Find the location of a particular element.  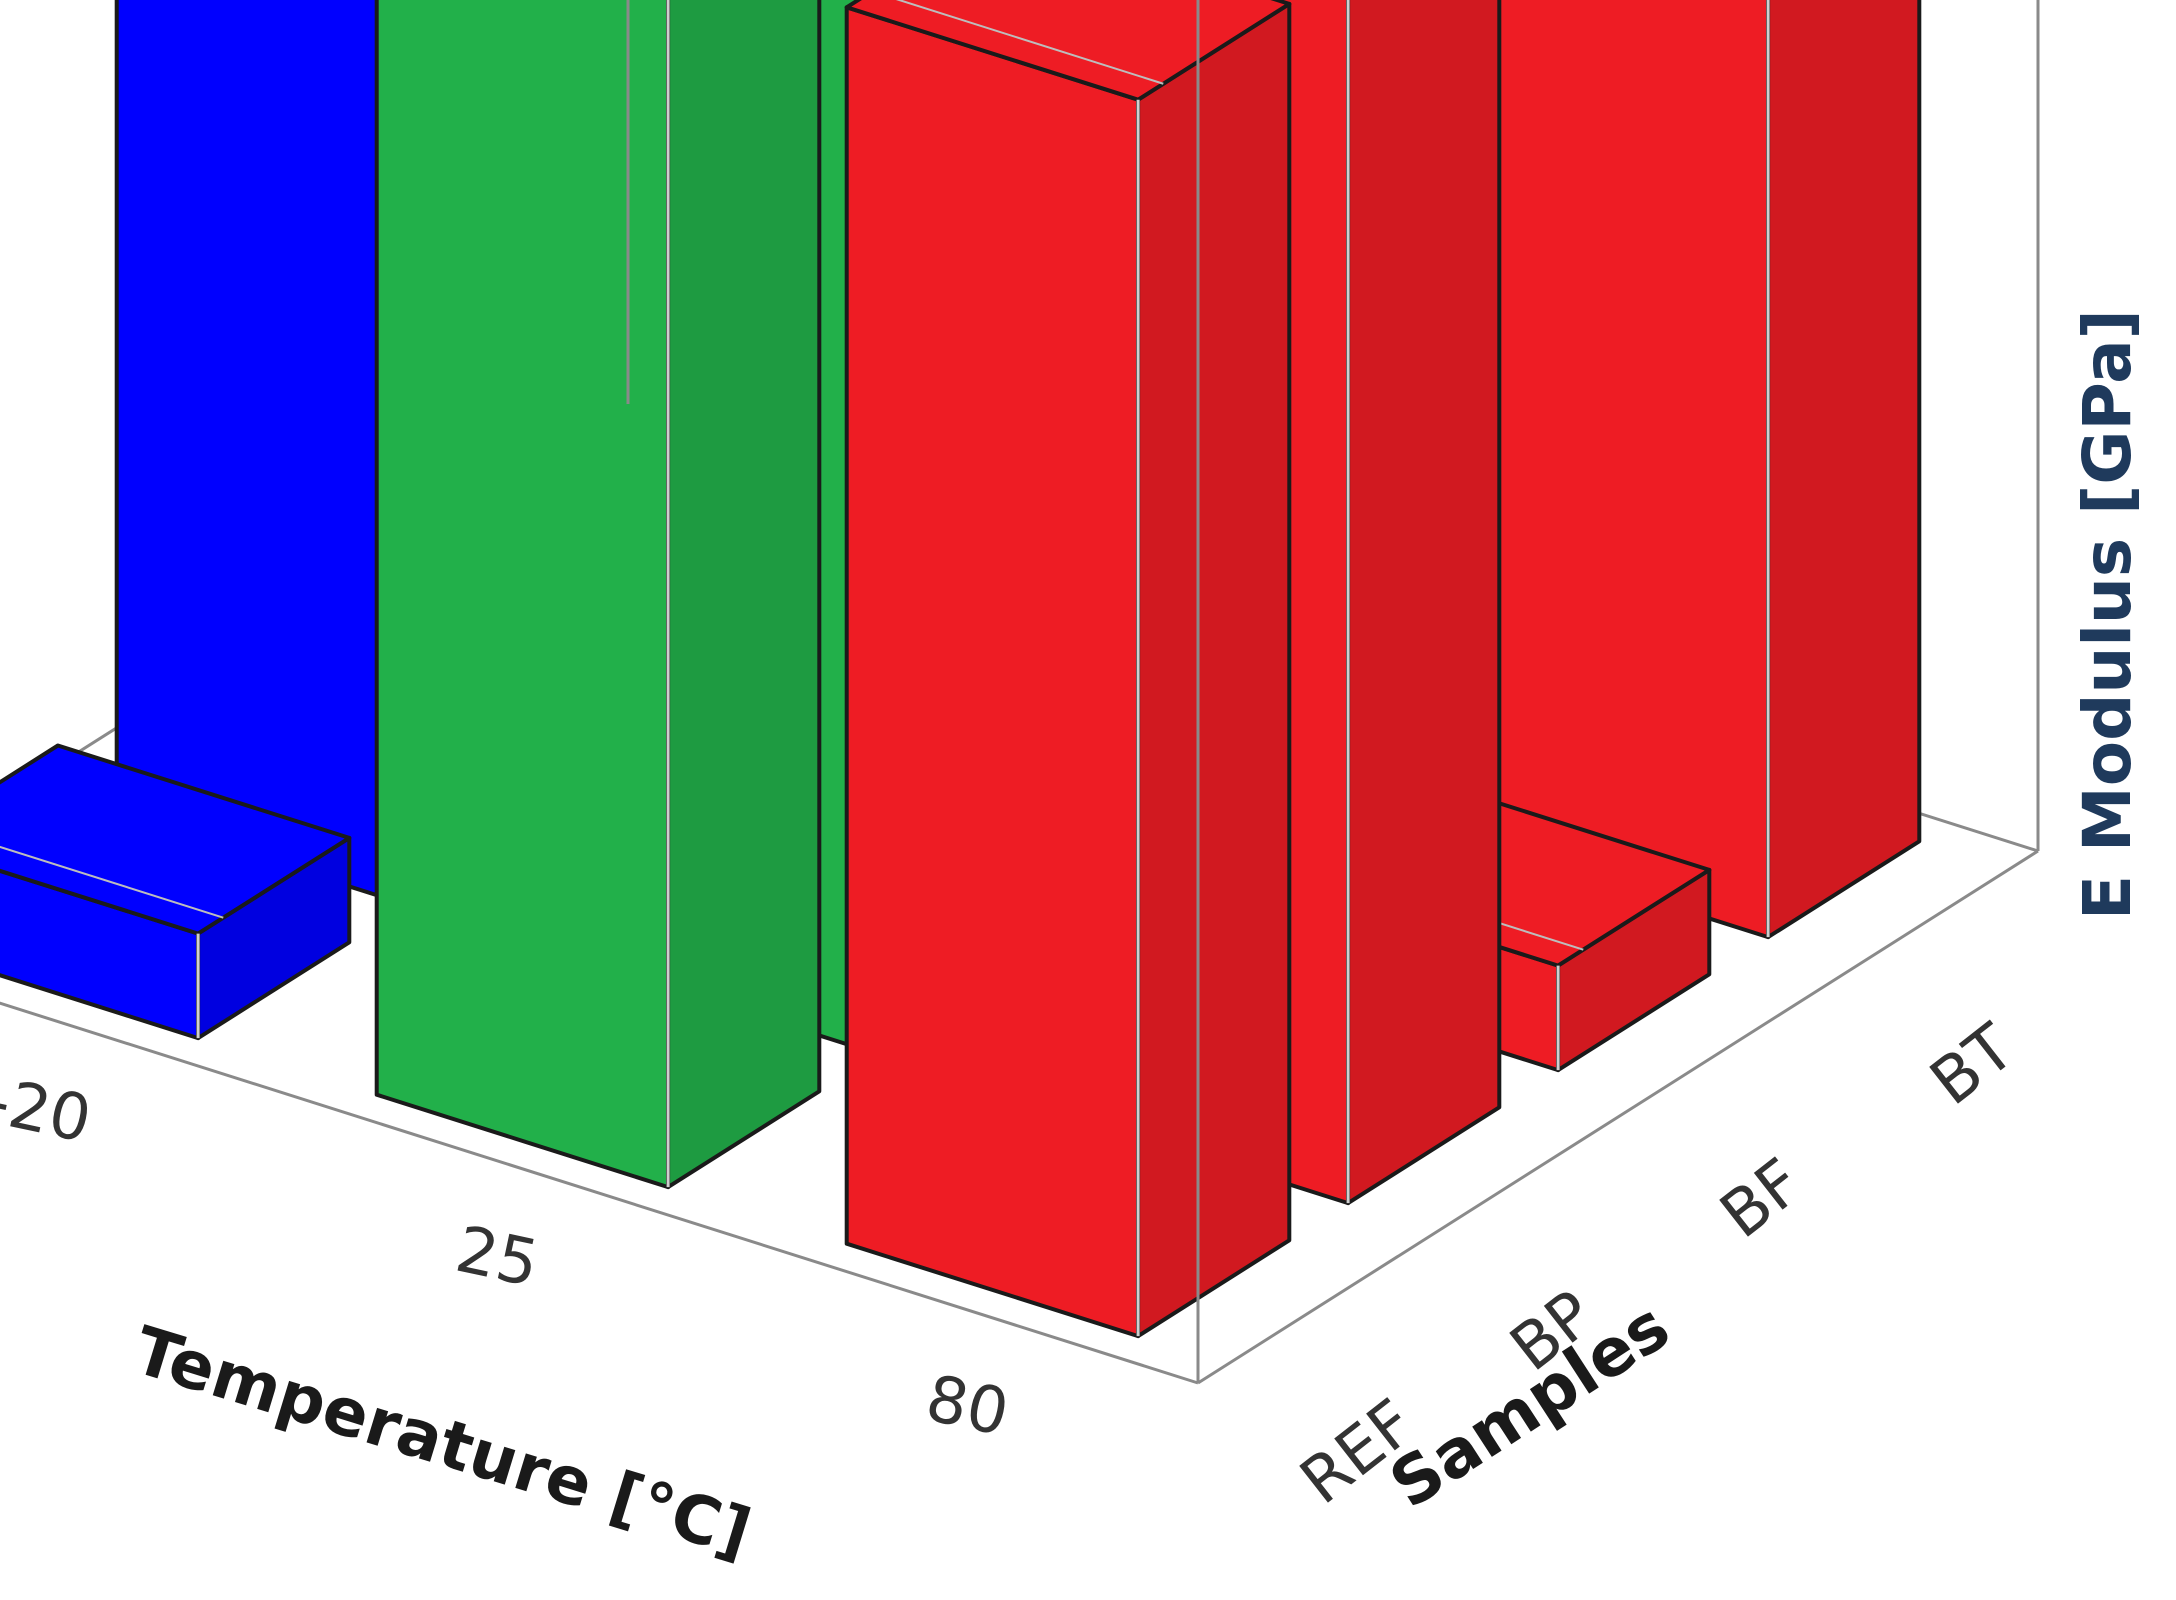

temperature-tick-label: -20 is located at coordinates (48, 1111).